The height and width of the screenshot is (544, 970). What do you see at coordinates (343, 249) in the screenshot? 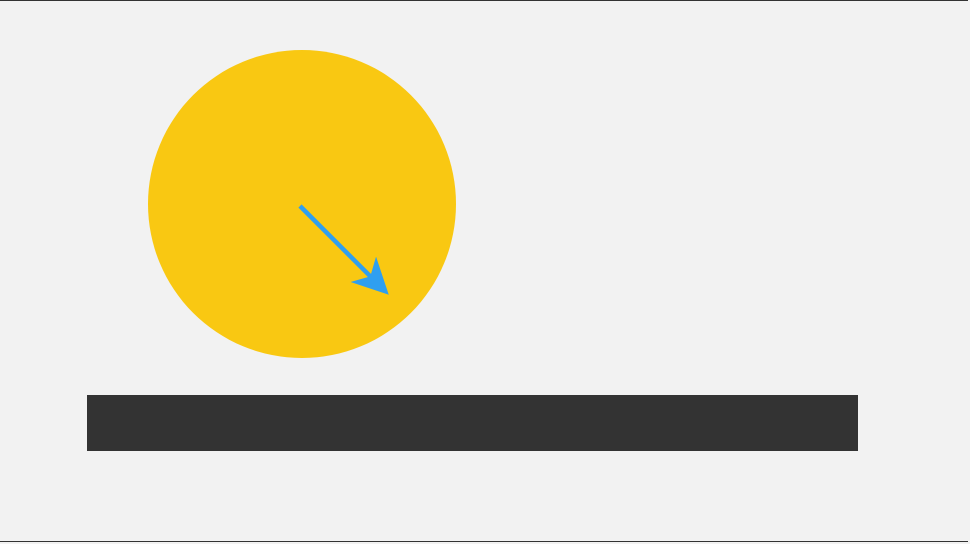
I see `velocity-arrow` at bounding box center [343, 249].